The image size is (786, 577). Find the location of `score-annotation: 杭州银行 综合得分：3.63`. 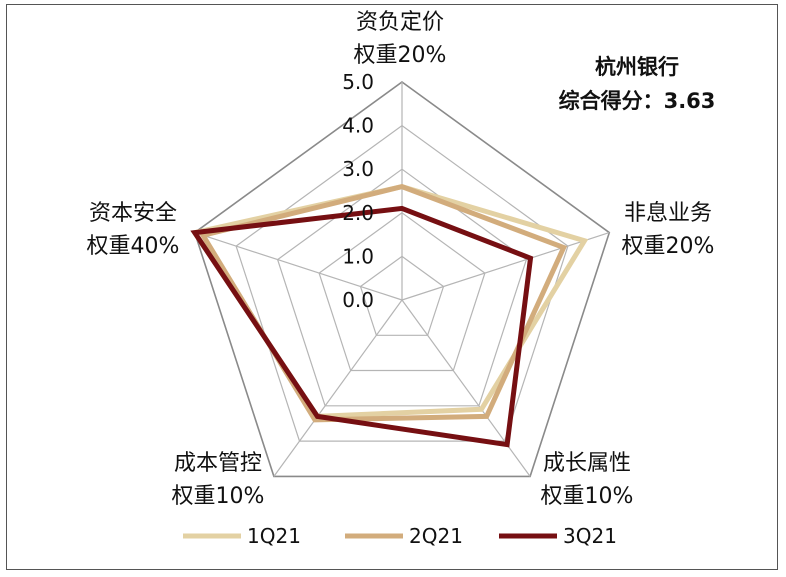

score-annotation: 杭州银行 综合得分：3.63 is located at coordinates (637, 84).